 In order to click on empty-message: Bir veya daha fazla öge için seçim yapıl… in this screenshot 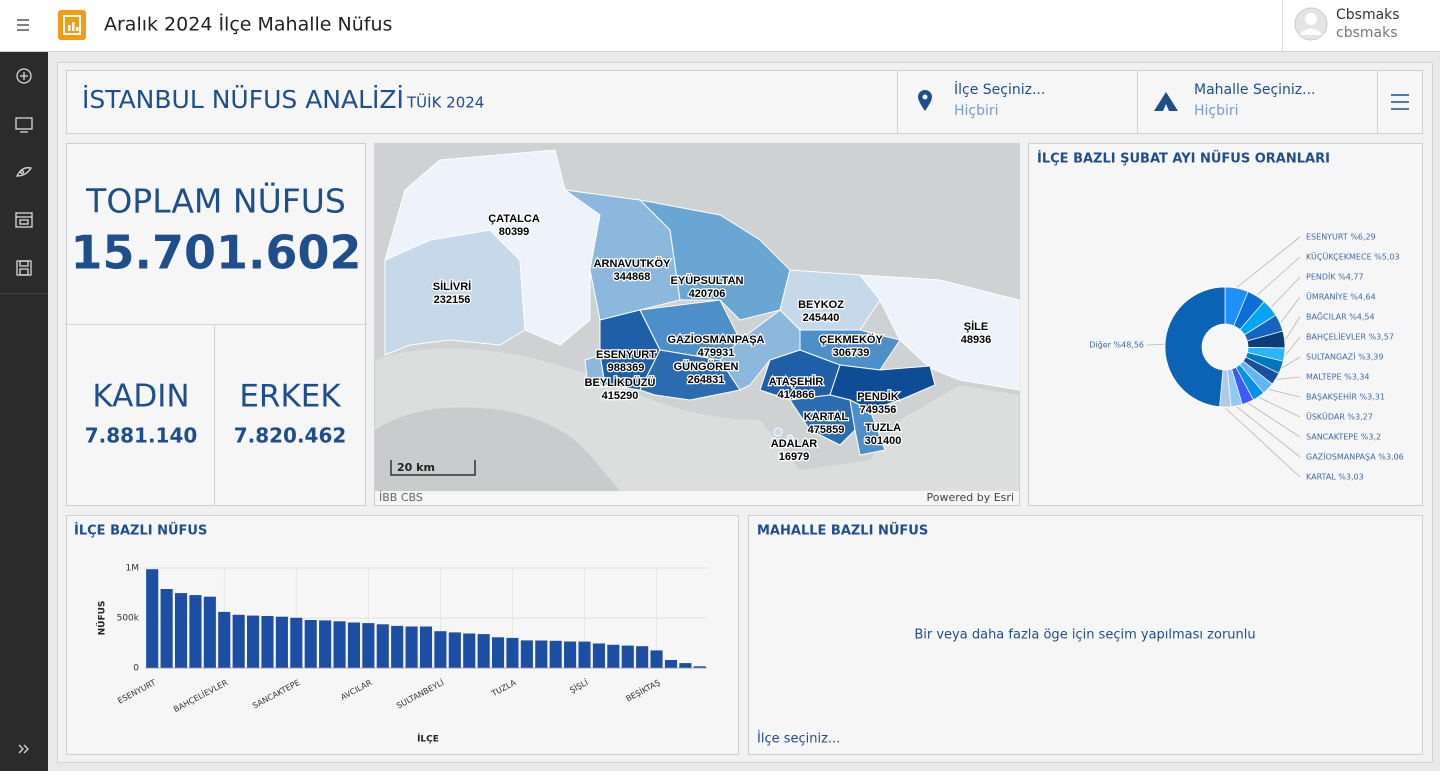, I will do `click(1084, 635)`.